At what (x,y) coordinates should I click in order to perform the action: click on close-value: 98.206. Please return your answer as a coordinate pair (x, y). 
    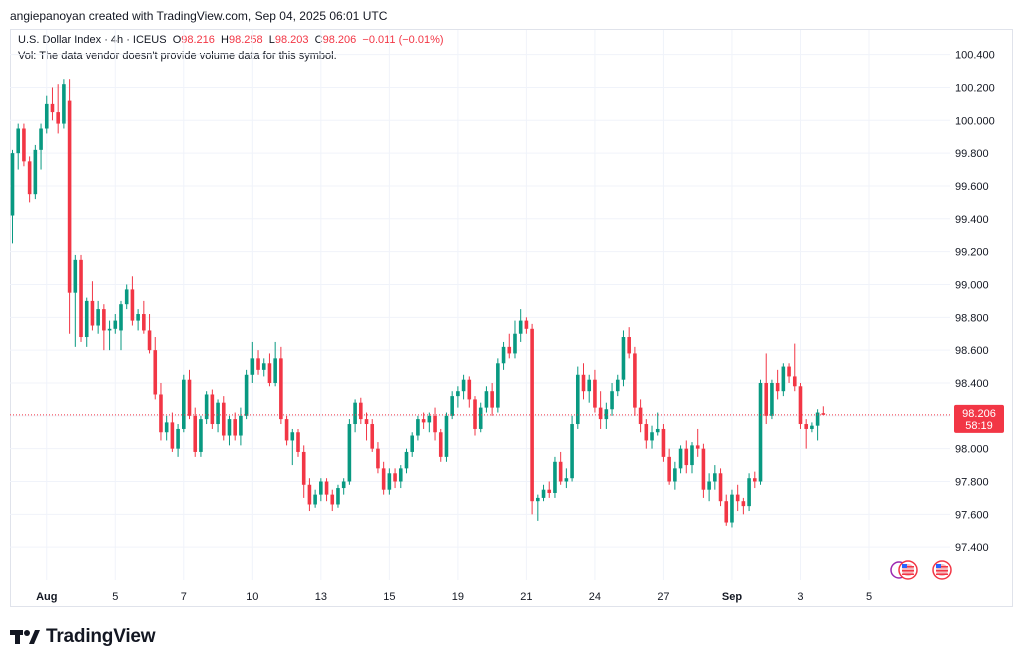
    Looking at the image, I should click on (339, 40).